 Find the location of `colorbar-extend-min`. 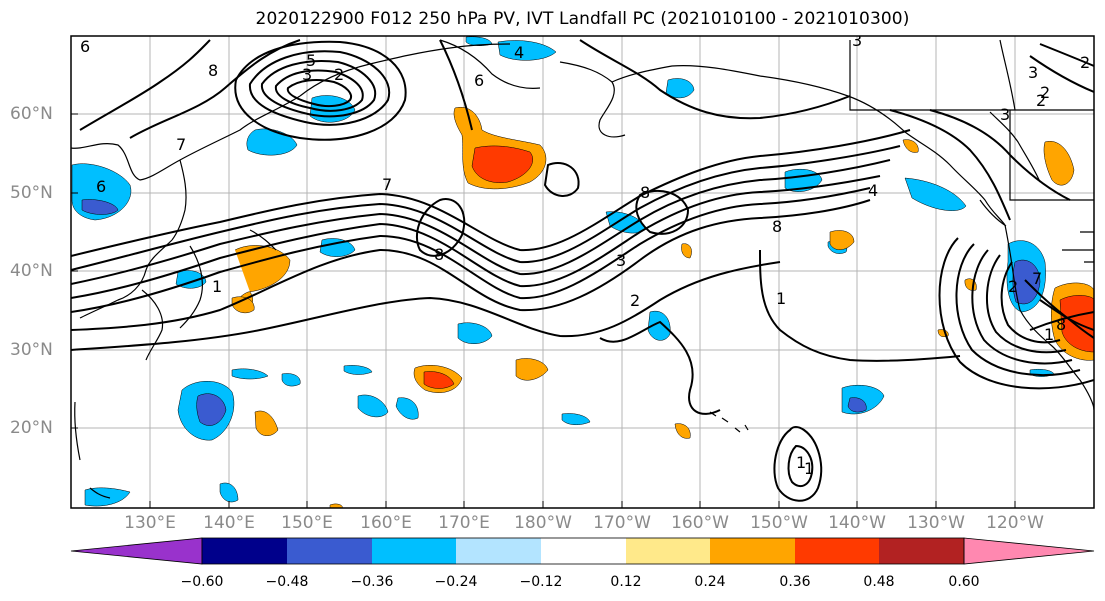

colorbar-extend-min is located at coordinates (136, 551).